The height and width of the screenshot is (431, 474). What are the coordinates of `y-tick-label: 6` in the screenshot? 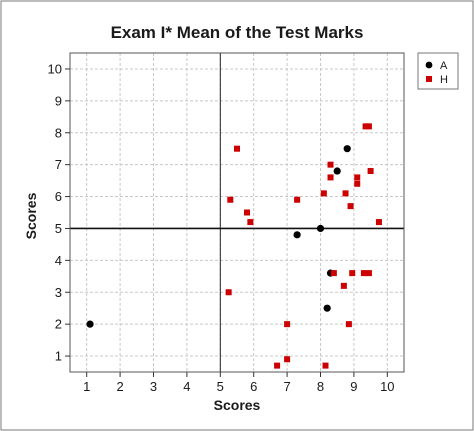 It's located at (58, 196).